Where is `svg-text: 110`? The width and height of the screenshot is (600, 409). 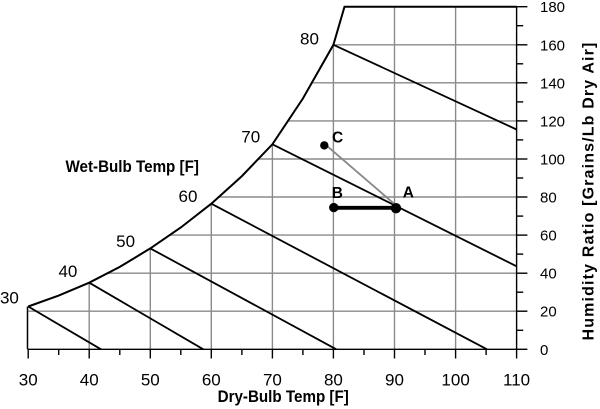 svg-text: 110 is located at coordinates (516, 379).